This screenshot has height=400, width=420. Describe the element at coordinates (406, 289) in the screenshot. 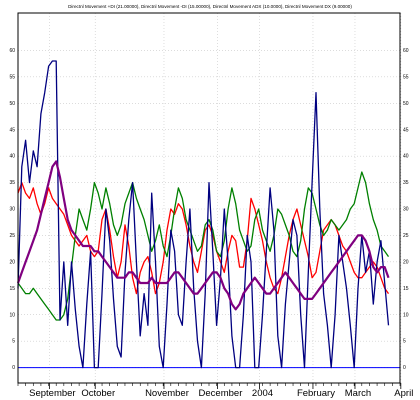

I see `y-tick-label-right: 15` at that location.